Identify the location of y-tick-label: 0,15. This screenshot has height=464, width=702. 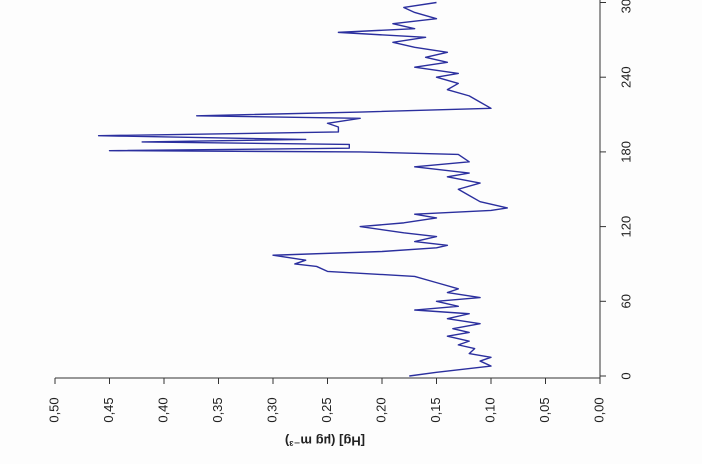
(435, 409).